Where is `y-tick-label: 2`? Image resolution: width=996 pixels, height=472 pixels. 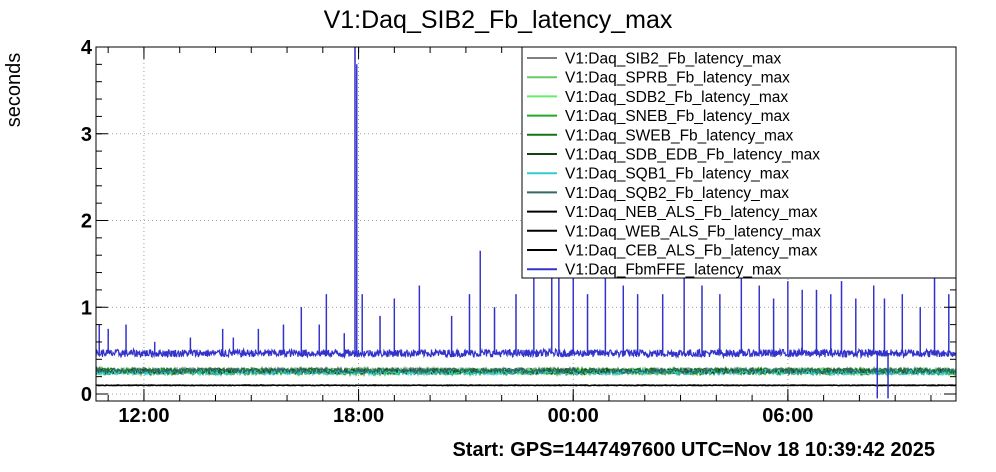 y-tick-label: 2 is located at coordinates (86, 222).